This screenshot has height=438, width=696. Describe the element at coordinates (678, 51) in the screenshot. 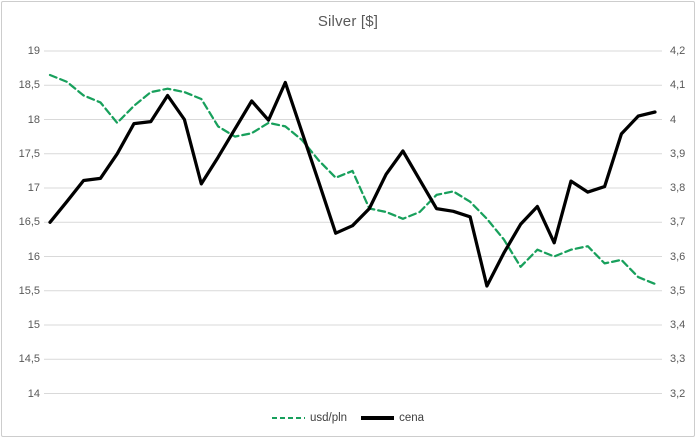

I see `right-axis-tick: 4,2` at that location.